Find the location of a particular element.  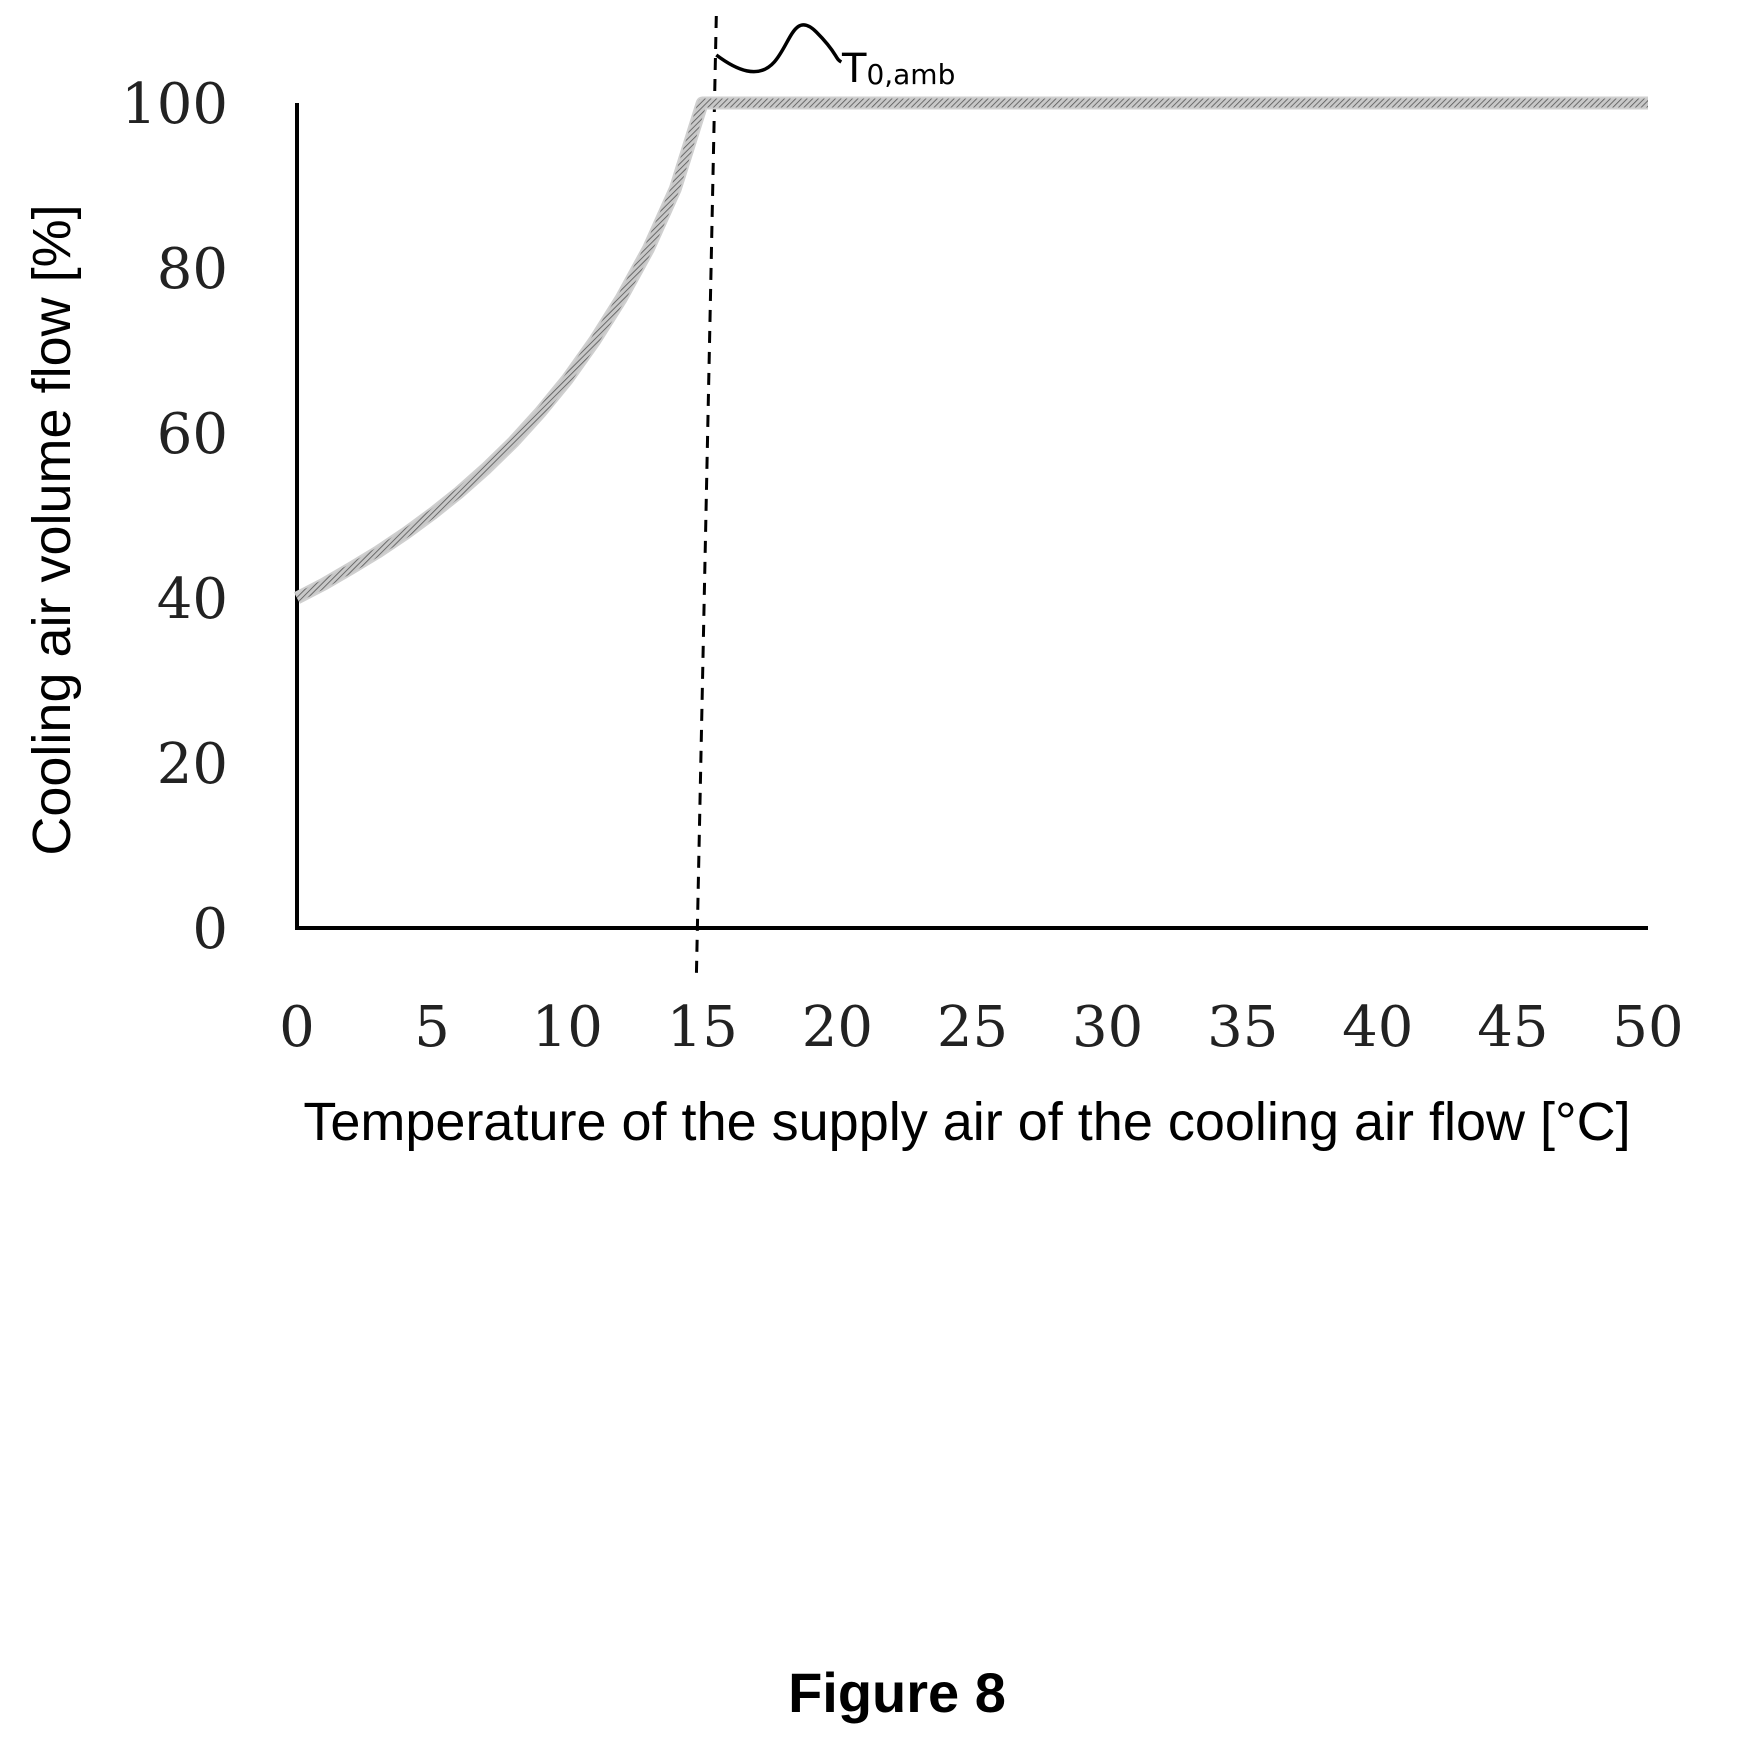

x-tick-label: 45 is located at coordinates (1512, 1027).